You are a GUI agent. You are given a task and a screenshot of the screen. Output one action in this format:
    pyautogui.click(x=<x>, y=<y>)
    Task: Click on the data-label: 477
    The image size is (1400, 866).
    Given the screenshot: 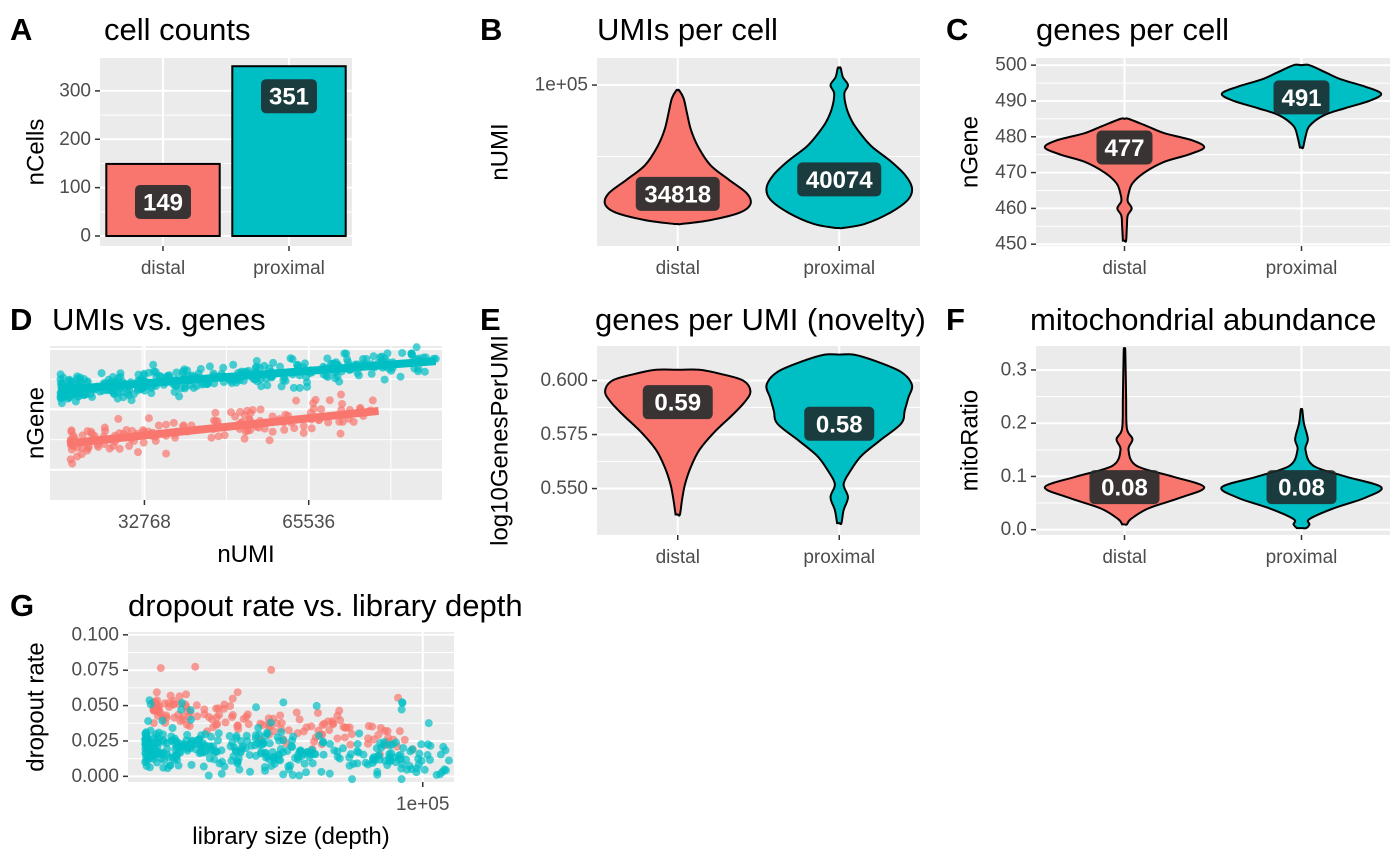 What is the action you would take?
    pyautogui.click(x=1124, y=147)
    